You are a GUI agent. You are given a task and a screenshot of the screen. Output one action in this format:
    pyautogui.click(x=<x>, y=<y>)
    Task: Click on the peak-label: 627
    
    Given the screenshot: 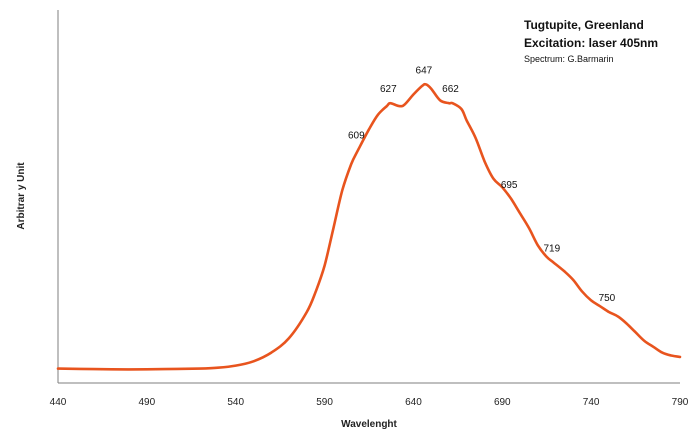 What is the action you would take?
    pyautogui.click(x=388, y=89)
    